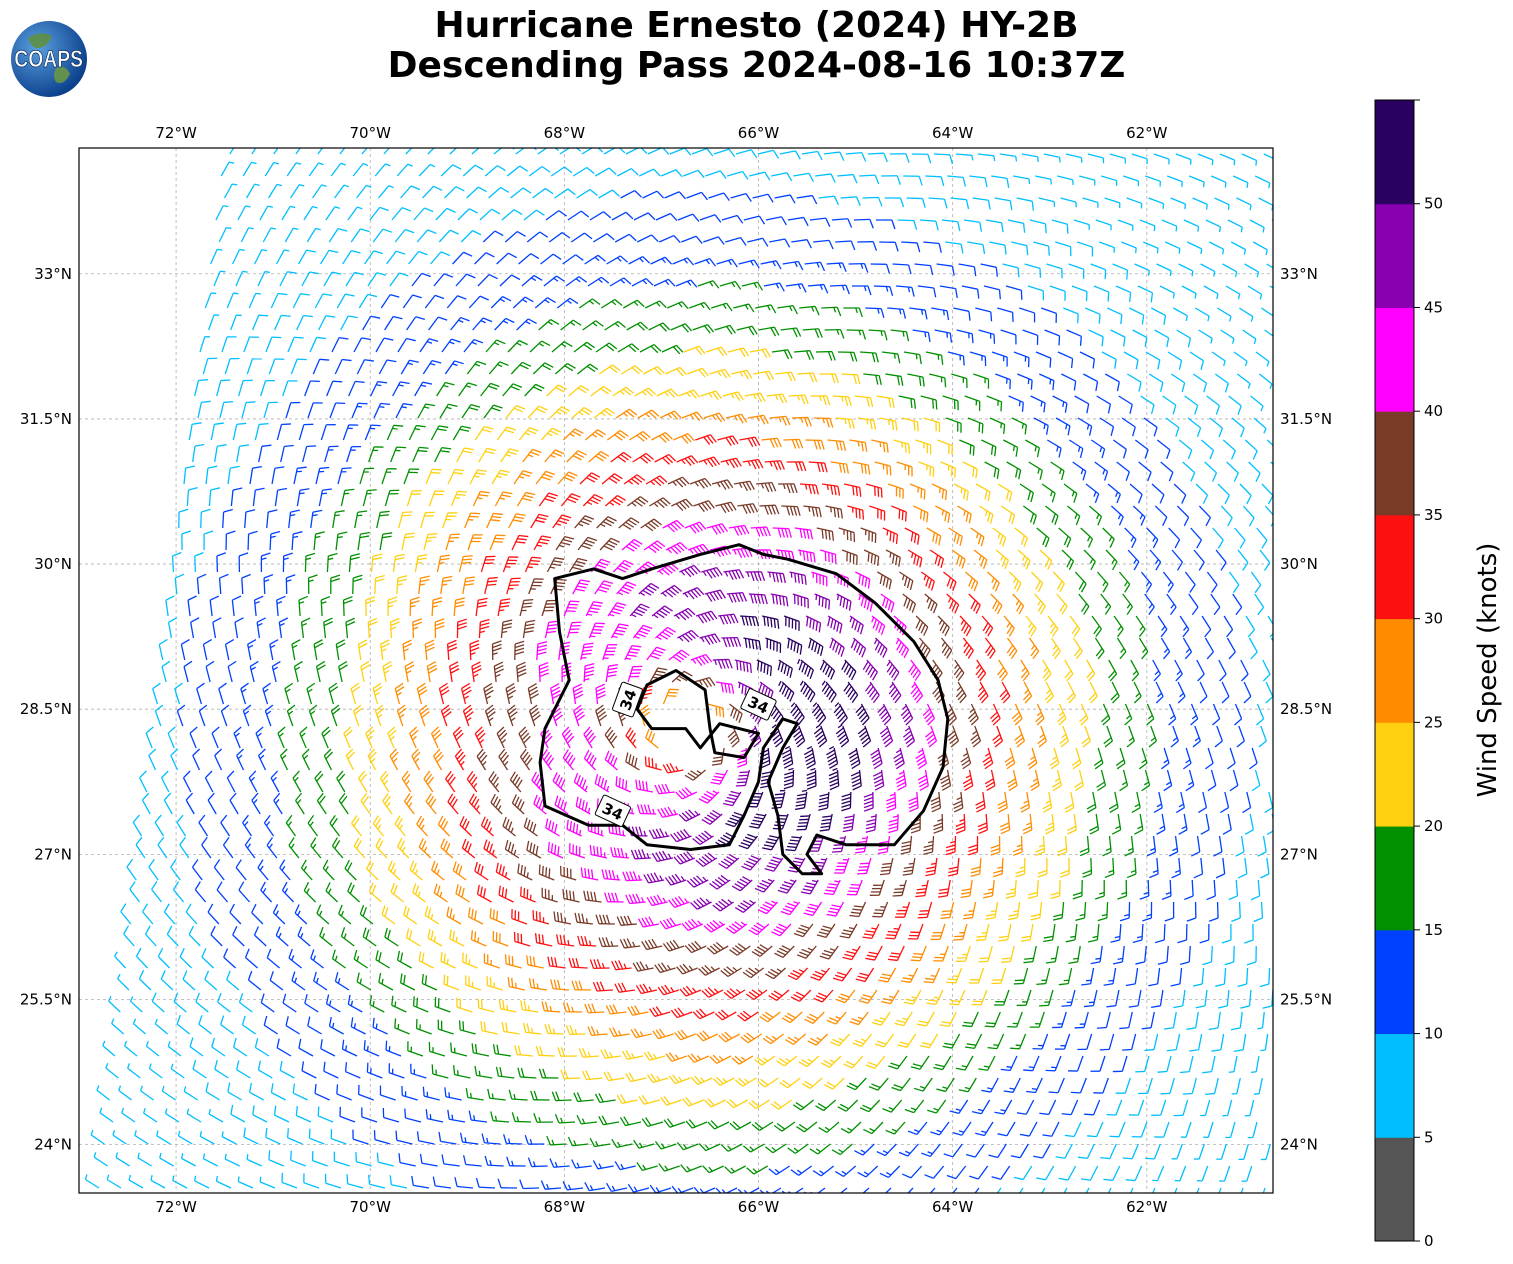 Image resolution: width=1513 pixels, height=1264 pixels. What do you see at coordinates (46, 419) in the screenshot?
I see `lat-tick-label: 31.5°N` at bounding box center [46, 419].